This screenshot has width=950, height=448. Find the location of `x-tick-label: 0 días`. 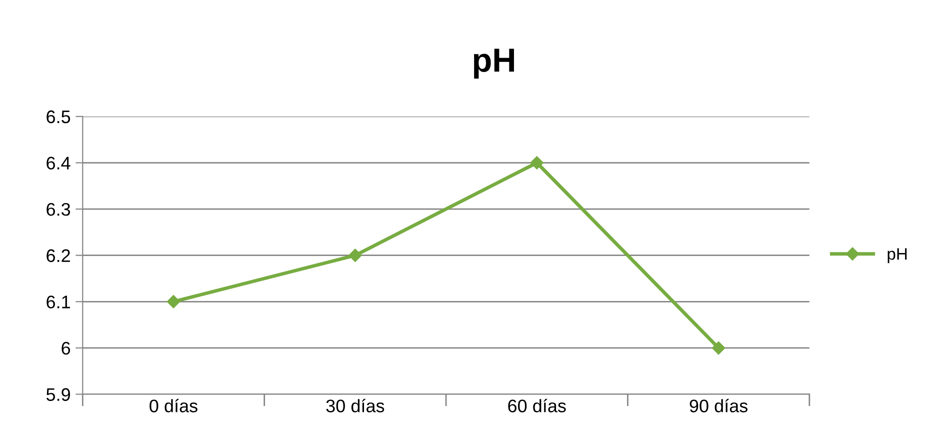

x-tick-label: 0 días is located at coordinates (174, 405).